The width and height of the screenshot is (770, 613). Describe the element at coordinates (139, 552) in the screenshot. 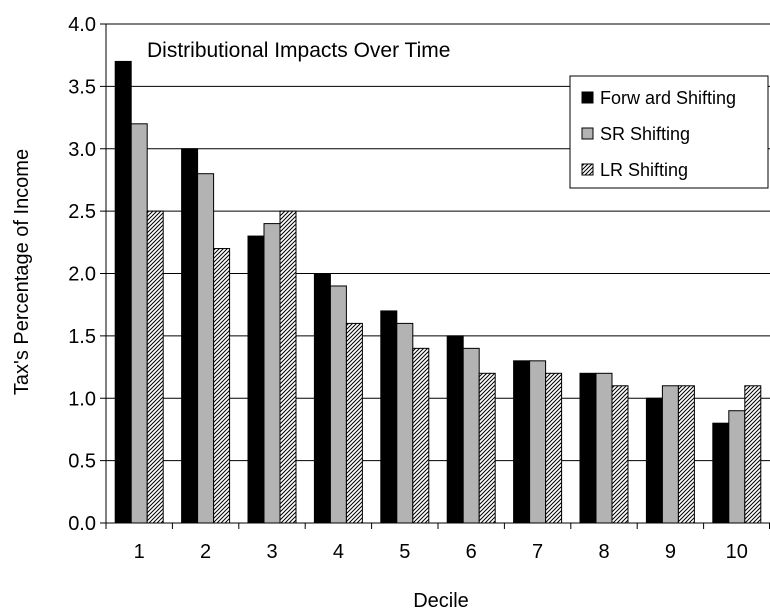

I see `x-tick-label: 1` at that location.